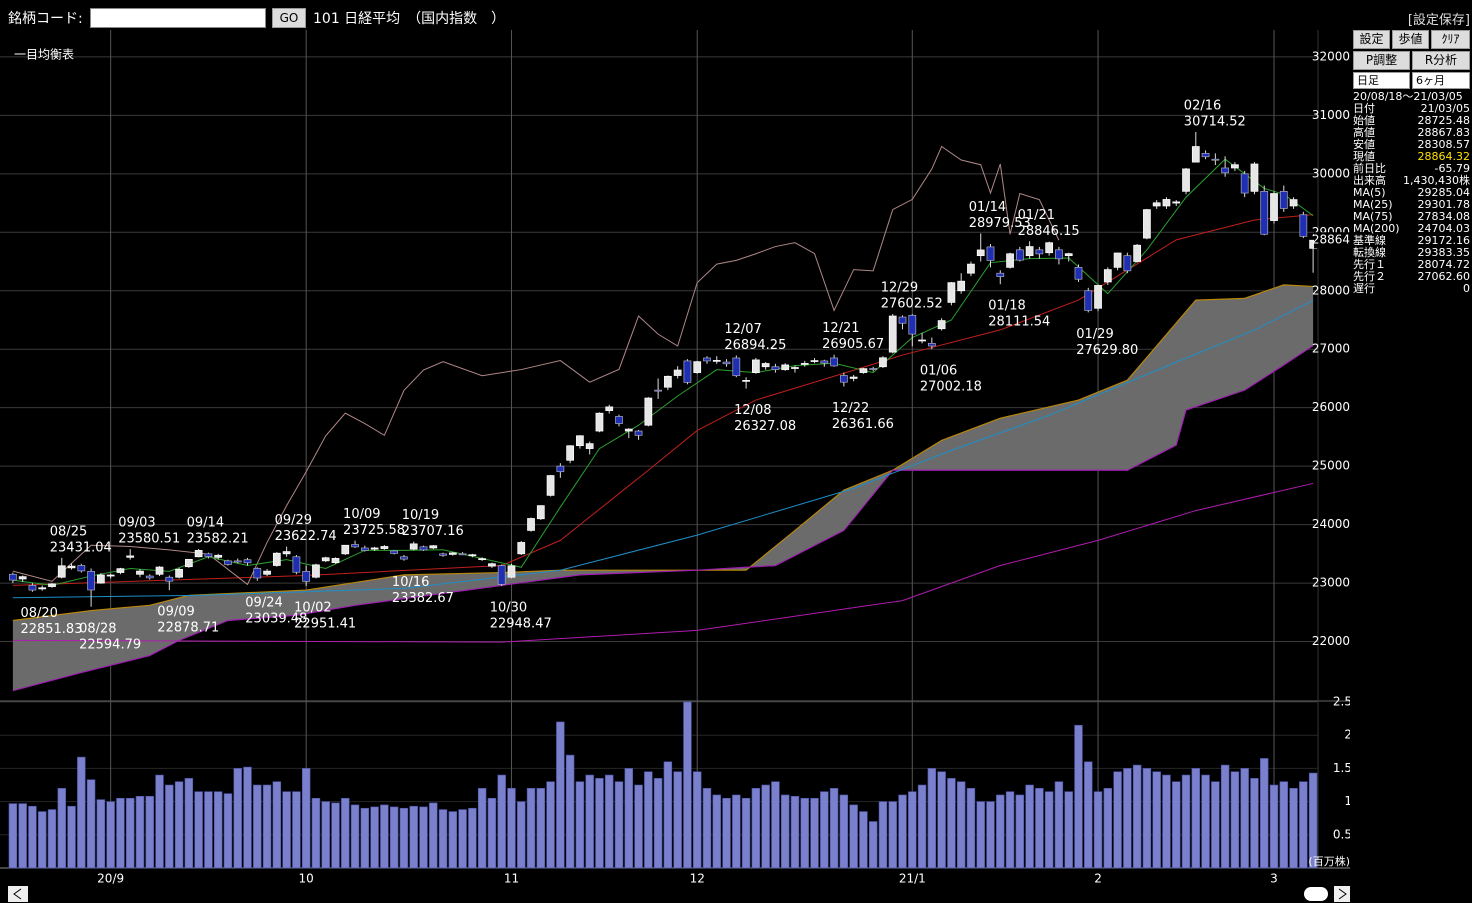  What do you see at coordinates (325, 623) in the screenshot?
I see `annotation-value: 22951.41` at bounding box center [325, 623].